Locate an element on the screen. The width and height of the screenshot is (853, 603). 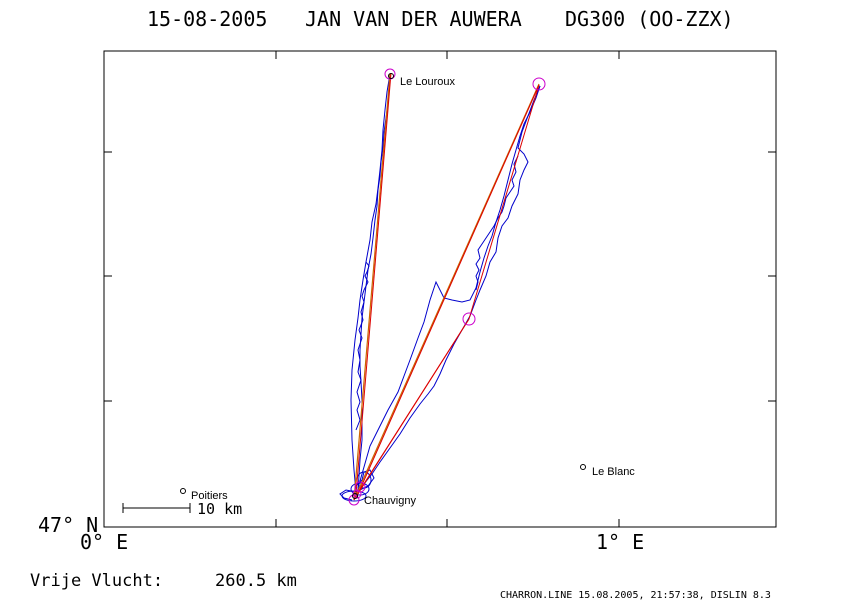
bottom-axis-ticks is located at coordinates (361, 523).